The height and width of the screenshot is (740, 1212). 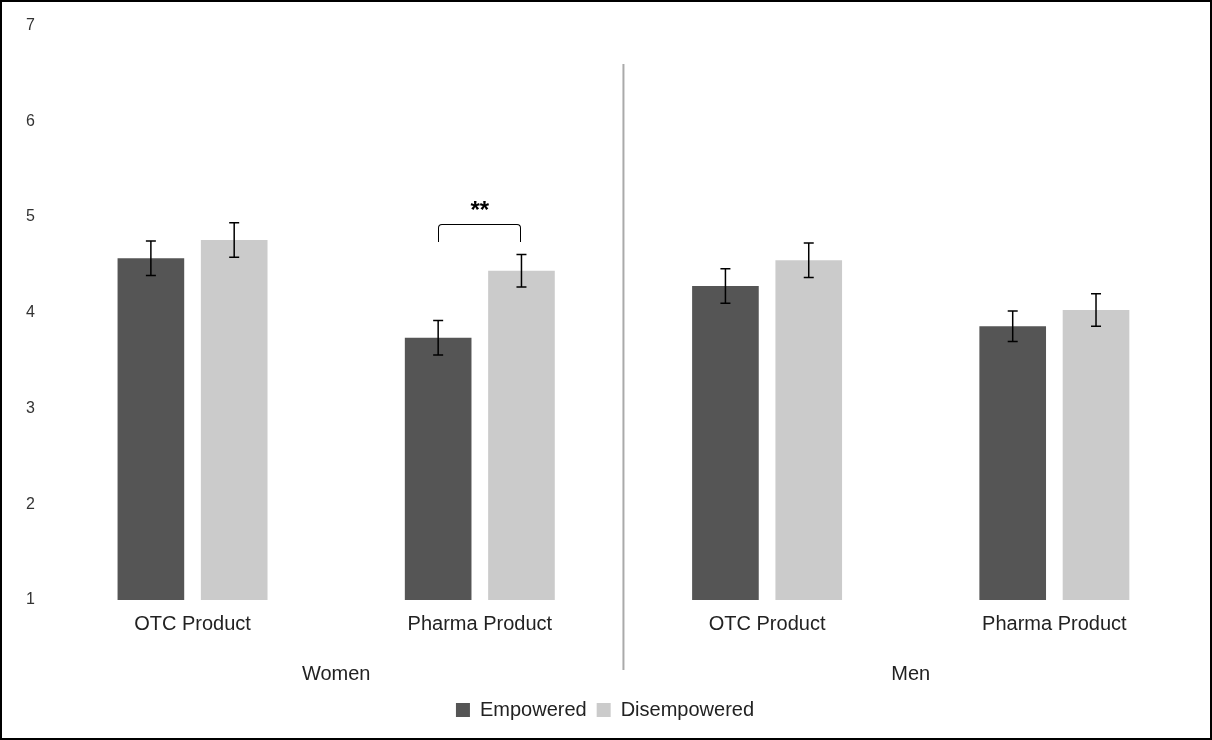 What do you see at coordinates (480, 210) in the screenshot?
I see `annotation: **` at bounding box center [480, 210].